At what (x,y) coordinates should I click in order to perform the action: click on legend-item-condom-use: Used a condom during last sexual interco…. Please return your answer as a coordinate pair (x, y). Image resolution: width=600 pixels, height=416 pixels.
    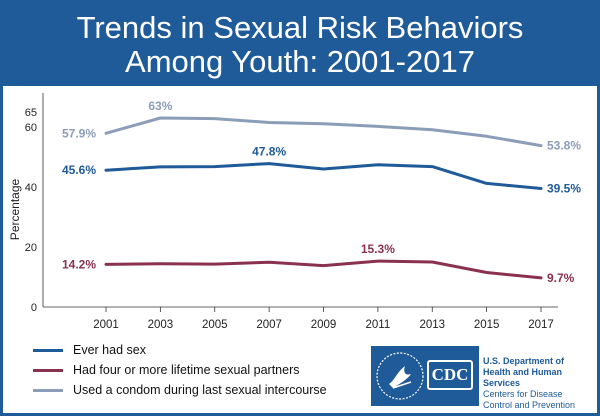
    Looking at the image, I should click on (180, 390).